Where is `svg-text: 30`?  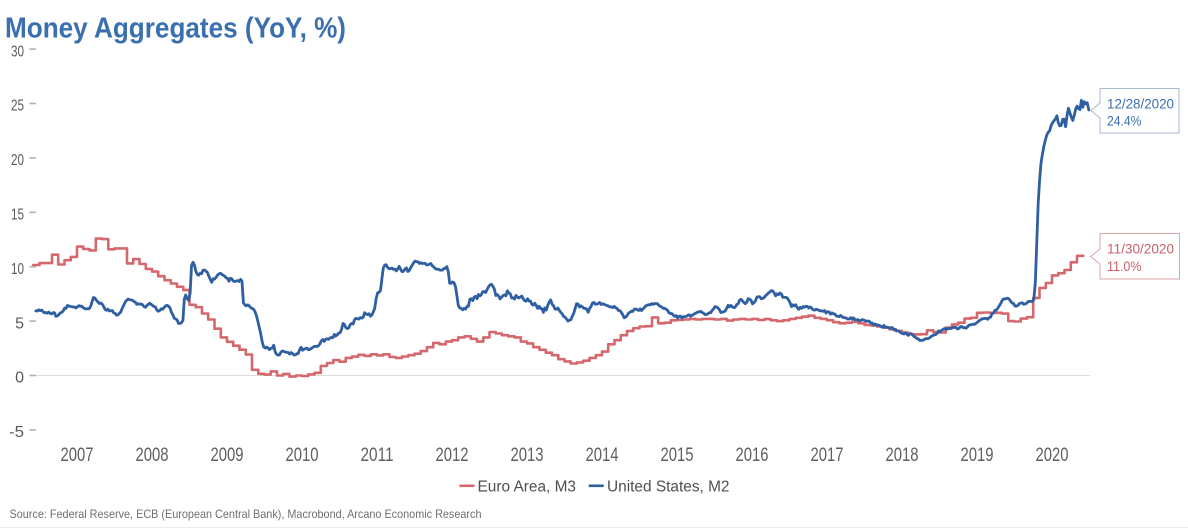 svg-text: 30 is located at coordinates (17, 51).